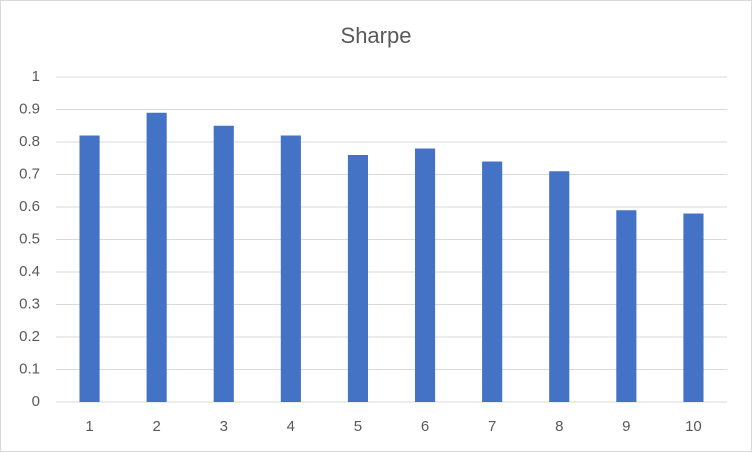  What do you see at coordinates (36, 76) in the screenshot?
I see `y-tick-label: 1` at bounding box center [36, 76].